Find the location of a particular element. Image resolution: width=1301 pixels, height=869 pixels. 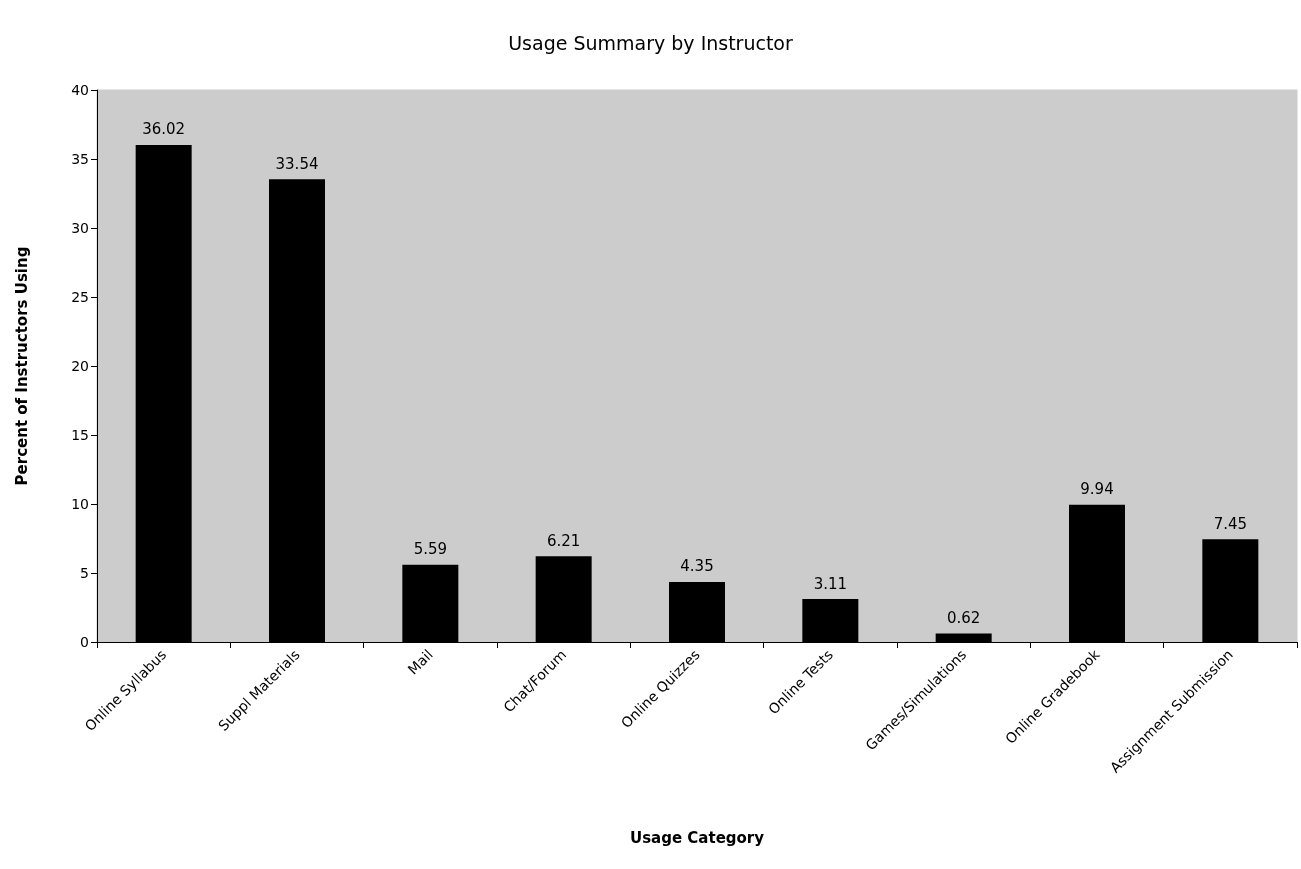

data-label: 6.21 is located at coordinates (563, 540).